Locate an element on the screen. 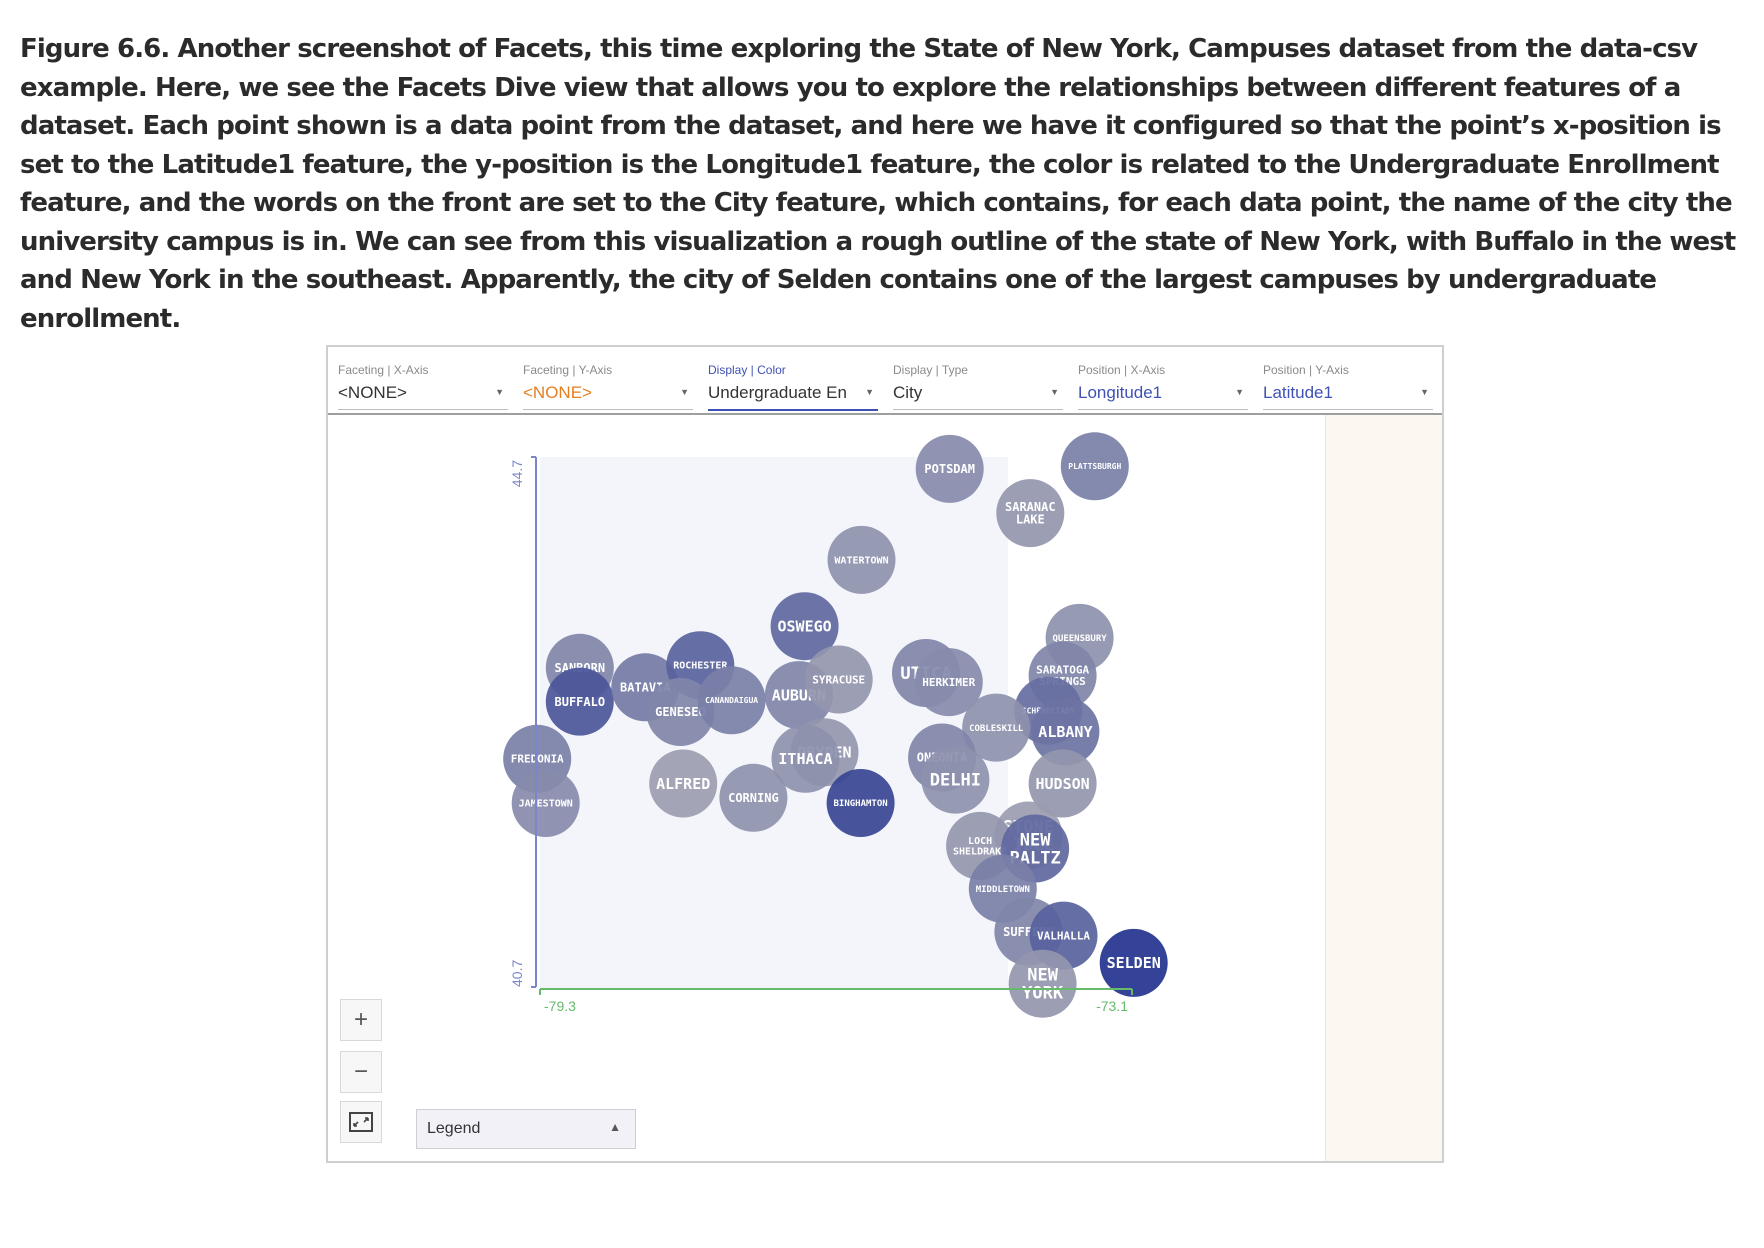 This screenshot has width=1764, height=1248. campus-point: JAMESTOWN is located at coordinates (546, 803).